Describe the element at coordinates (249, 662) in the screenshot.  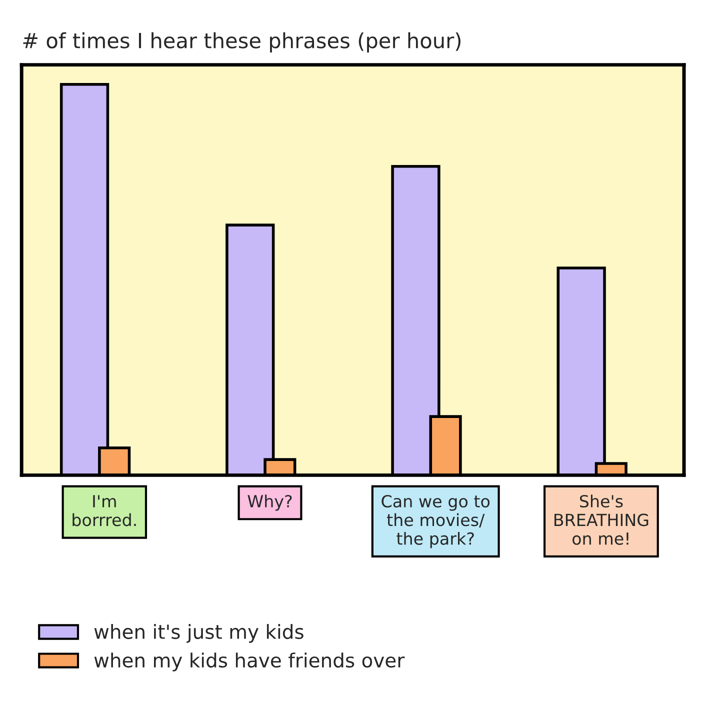
I see `legend-label: when my kids have friends over` at that location.